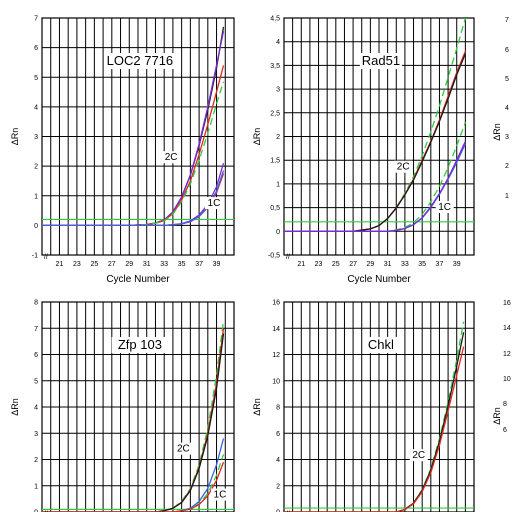  What do you see at coordinates (276, 355) in the screenshot?
I see `y-tick-label: 12` at bounding box center [276, 355].